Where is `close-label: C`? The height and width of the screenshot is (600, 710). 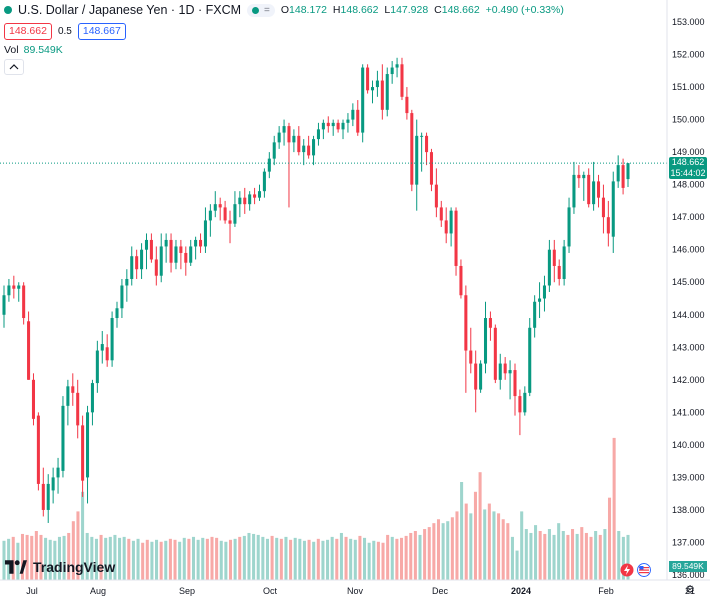
close-label: C is located at coordinates (438, 10).